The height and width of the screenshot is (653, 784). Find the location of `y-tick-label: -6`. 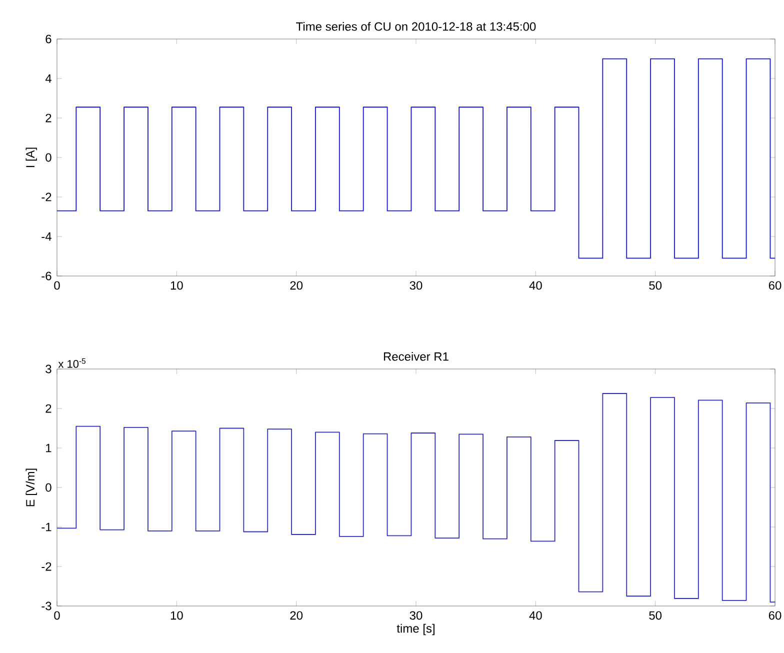

y-tick-label: -6 is located at coordinates (47, 276).